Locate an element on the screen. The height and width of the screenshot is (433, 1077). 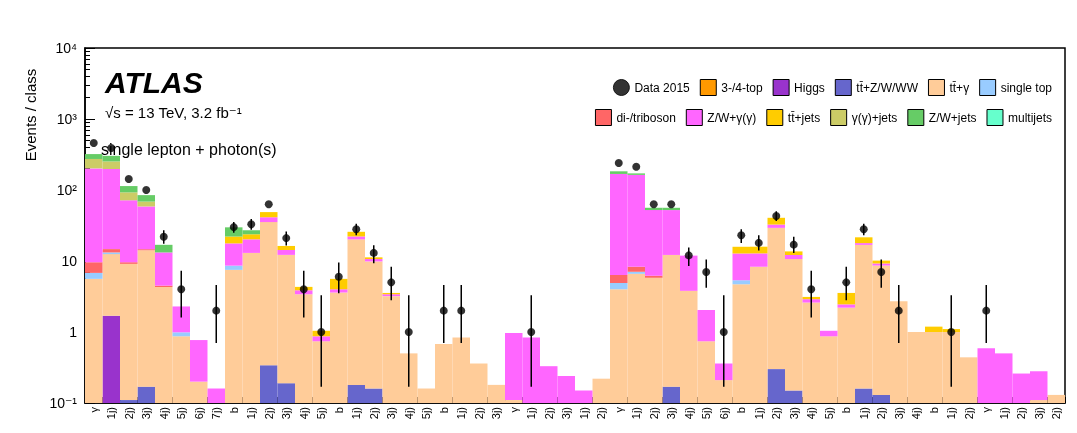
legend-label: tt̄+Z/W/WW is located at coordinates (887, 87).